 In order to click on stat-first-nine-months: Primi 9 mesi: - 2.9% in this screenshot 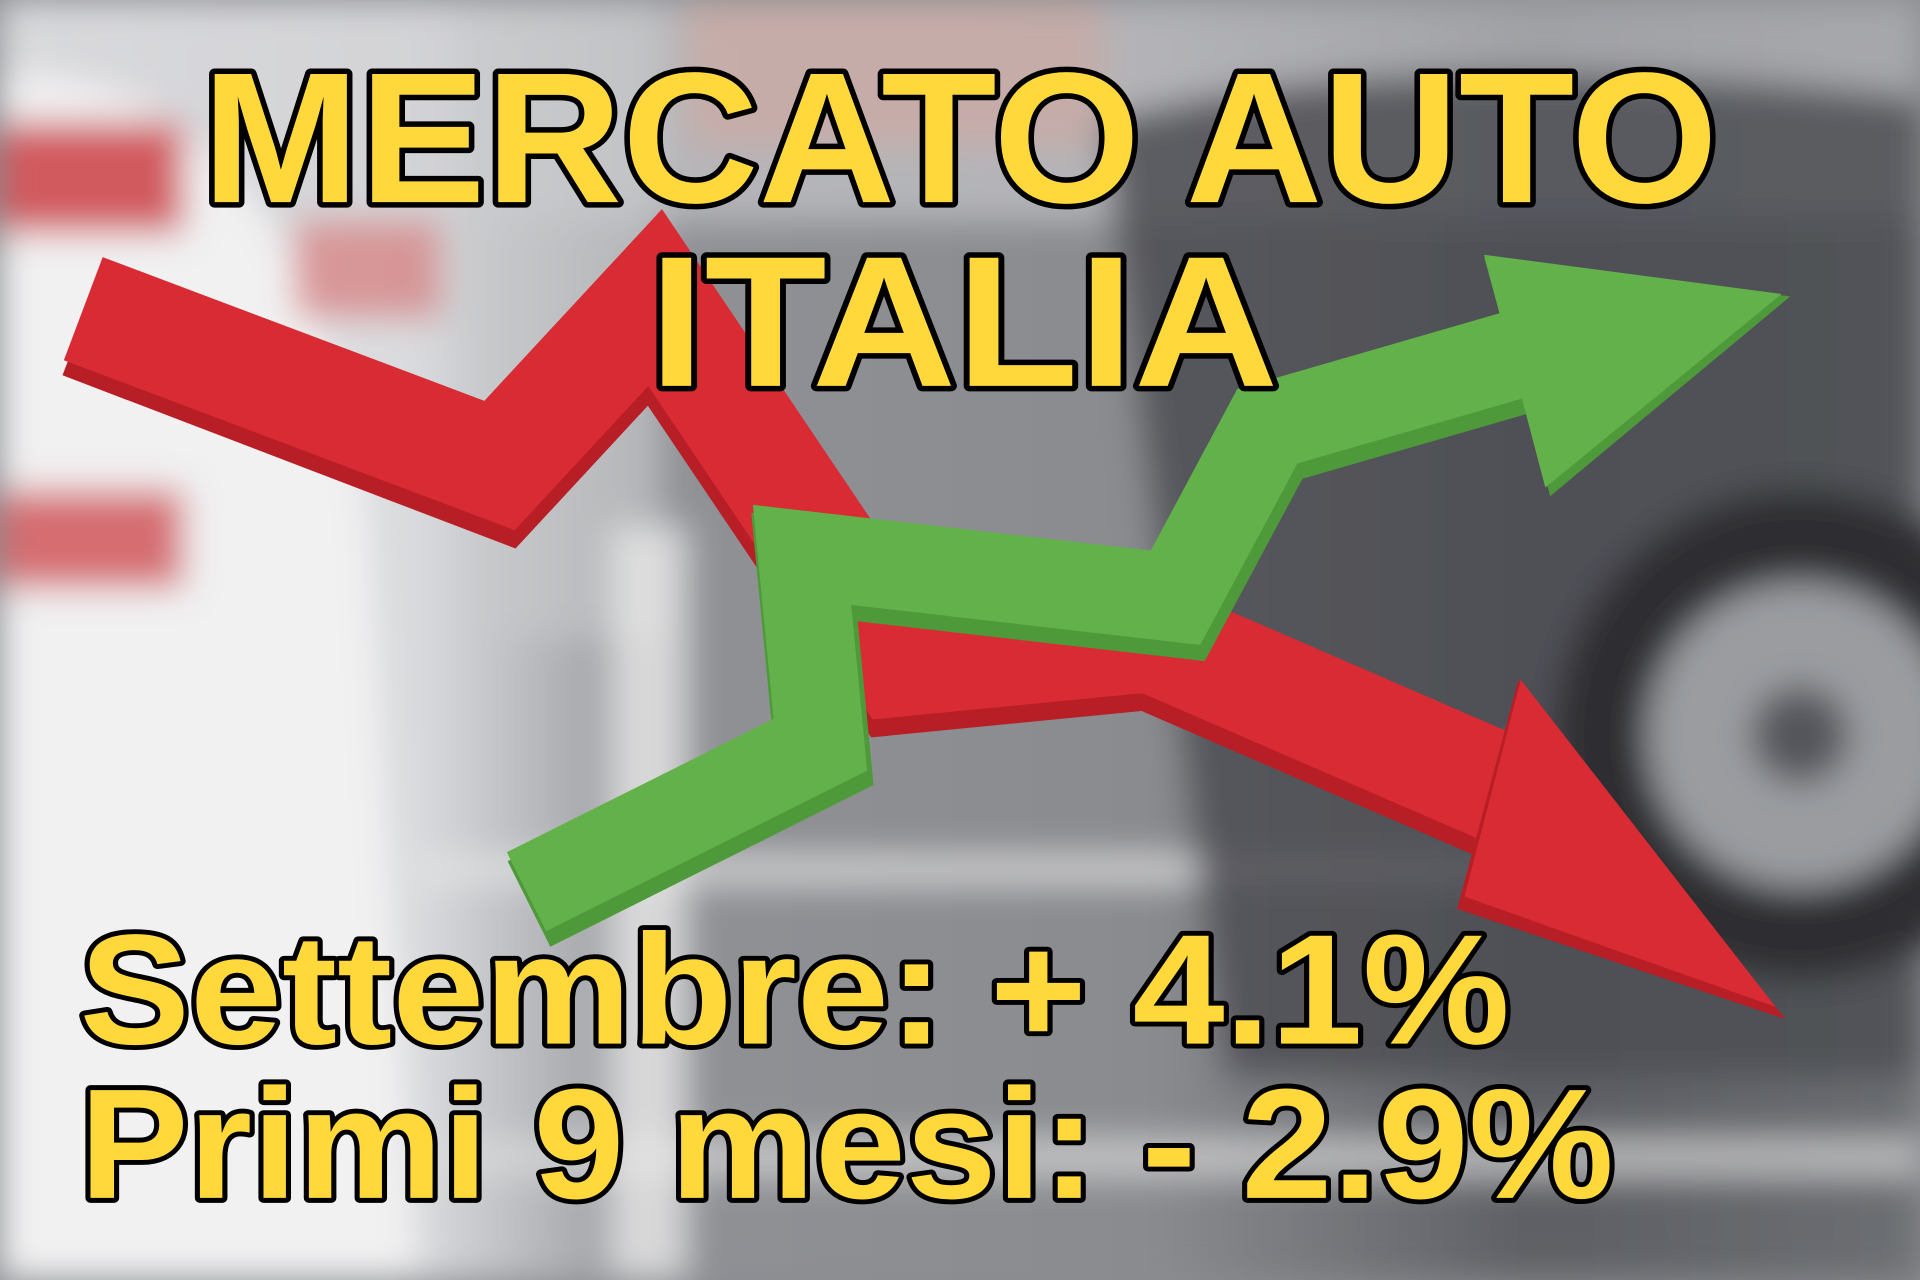, I will do `click(847, 1144)`.